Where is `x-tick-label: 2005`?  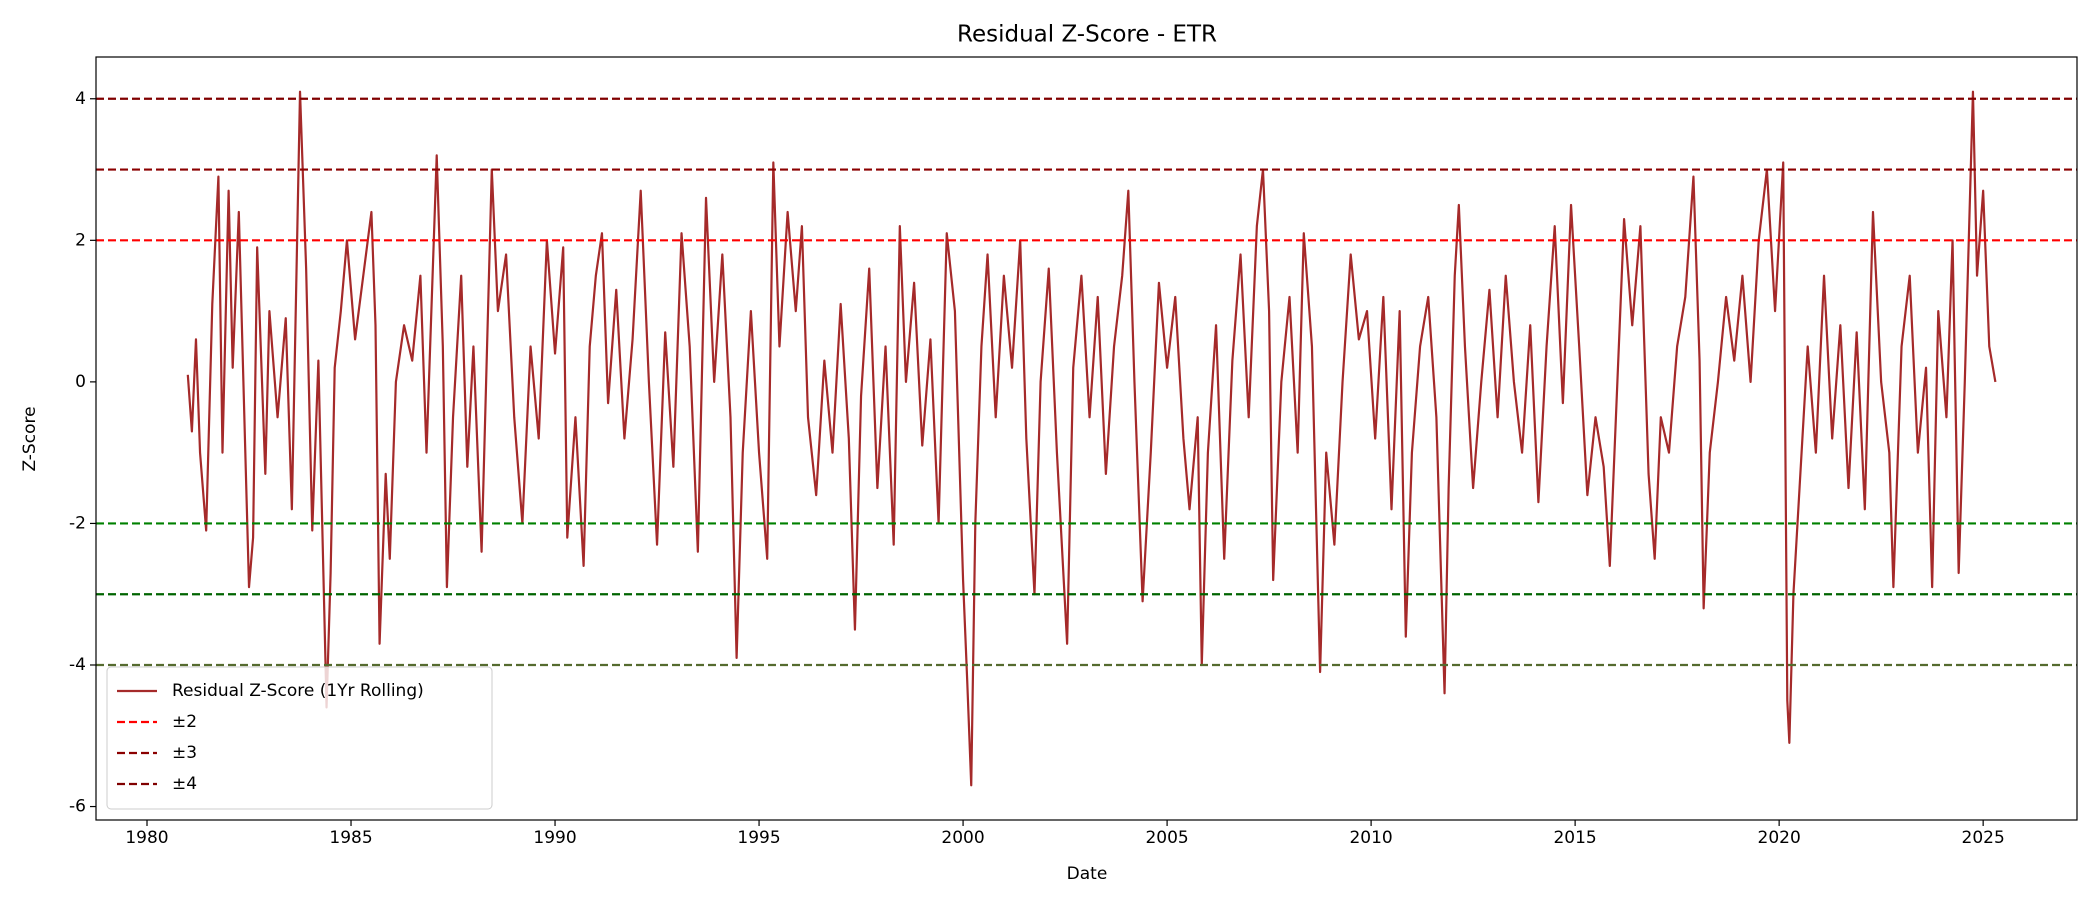 x-tick-label: 2005 is located at coordinates (1166, 838).